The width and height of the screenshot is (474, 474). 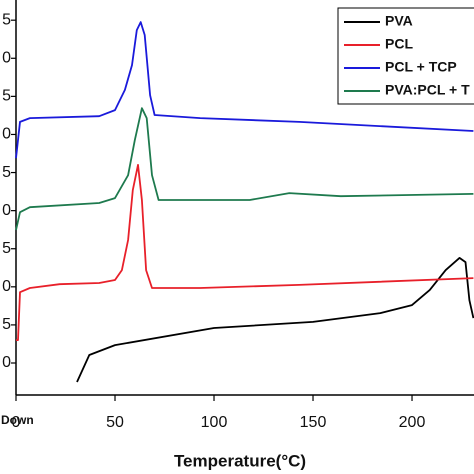 What do you see at coordinates (405, 56) in the screenshot?
I see `legend-box` at bounding box center [405, 56].